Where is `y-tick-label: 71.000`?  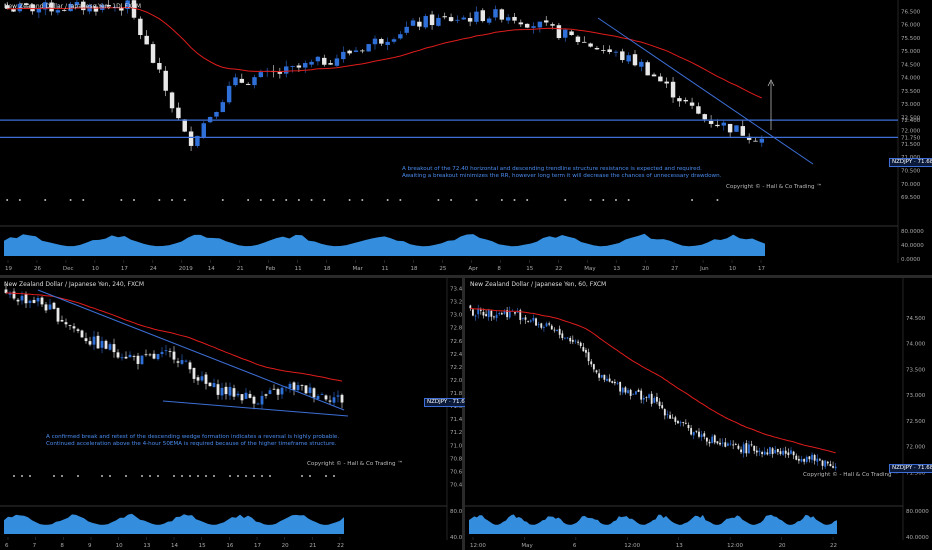
y-tick-label: 71.000 is located at coordinates (456, 446).